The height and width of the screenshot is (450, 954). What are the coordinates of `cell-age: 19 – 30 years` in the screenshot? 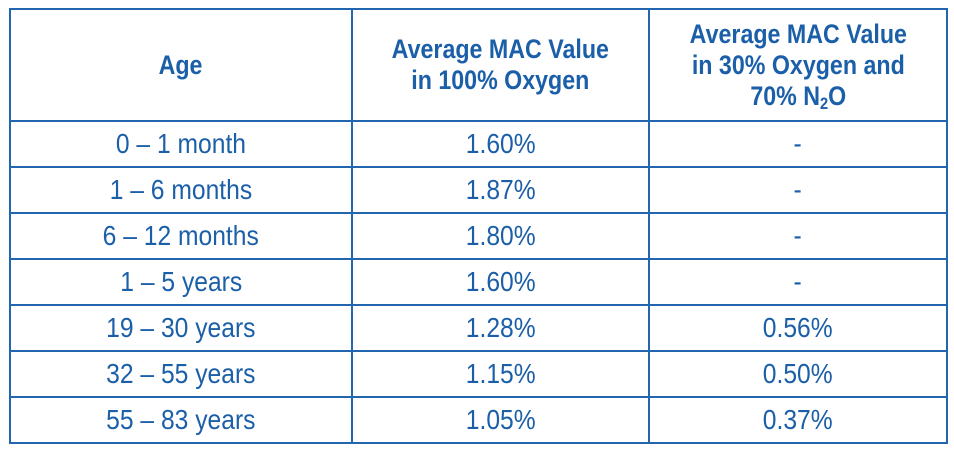 It's located at (181, 328).